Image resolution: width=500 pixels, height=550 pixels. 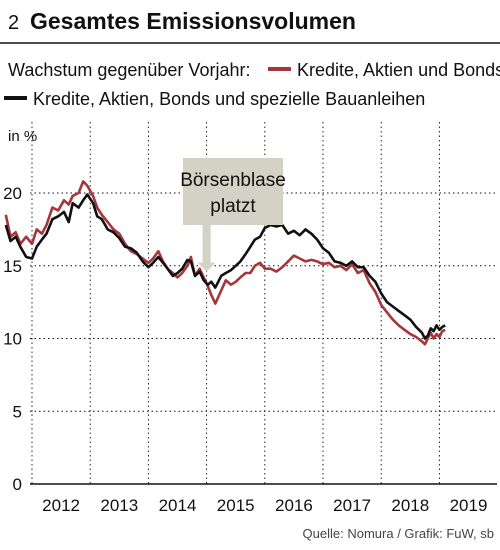 What do you see at coordinates (294, 505) in the screenshot?
I see `x-tick-label: 2016` at bounding box center [294, 505].